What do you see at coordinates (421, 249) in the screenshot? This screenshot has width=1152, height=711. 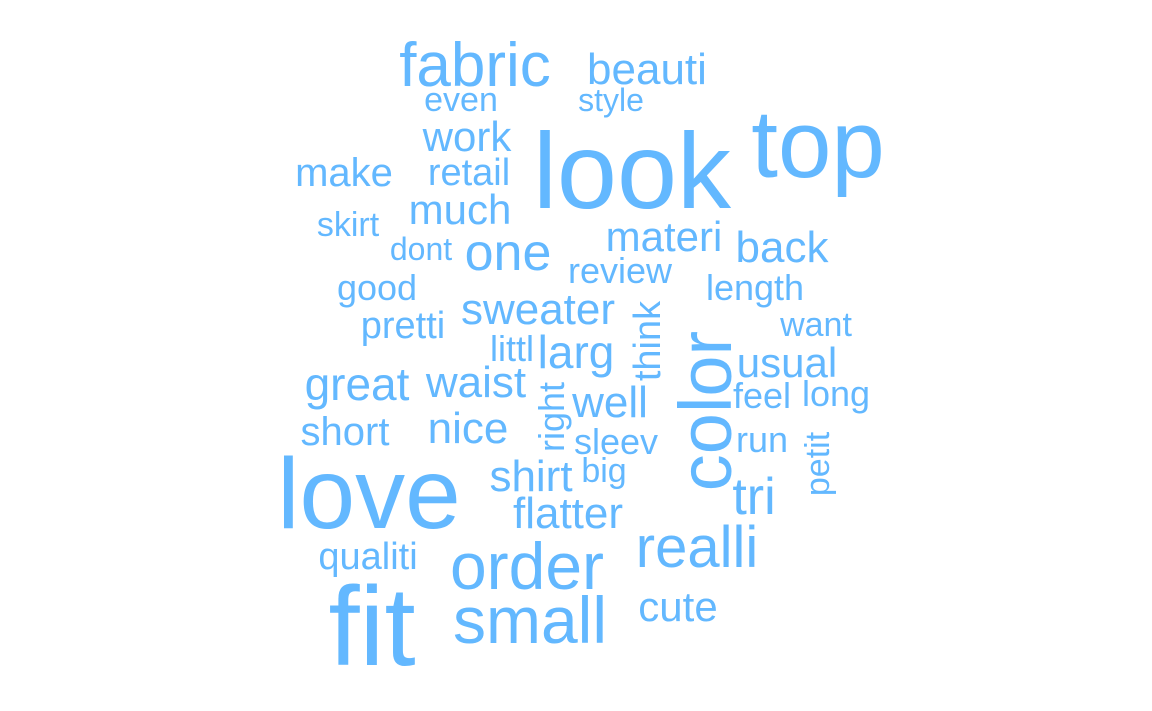 I see `word-dont: dont` at bounding box center [421, 249].